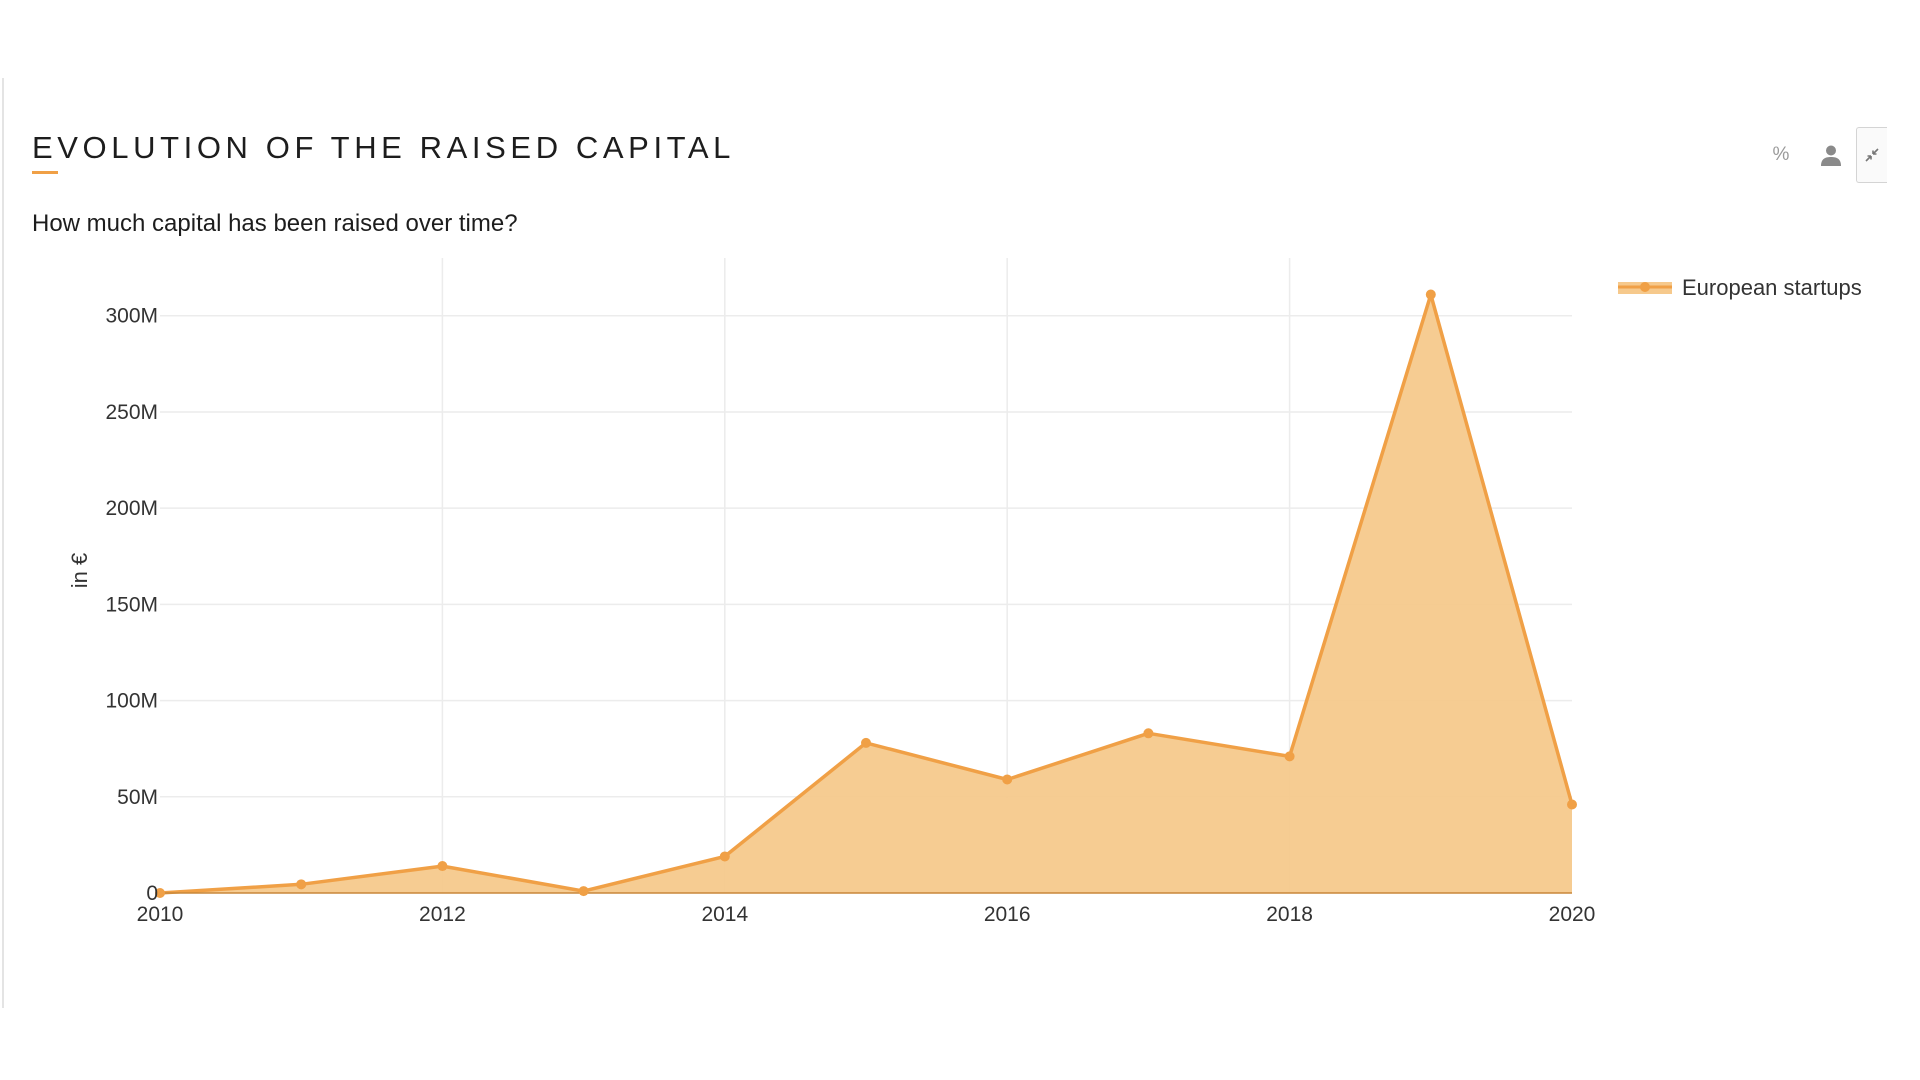  Describe the element at coordinates (160, 914) in the screenshot. I see `x-tick-label: 2010` at that location.